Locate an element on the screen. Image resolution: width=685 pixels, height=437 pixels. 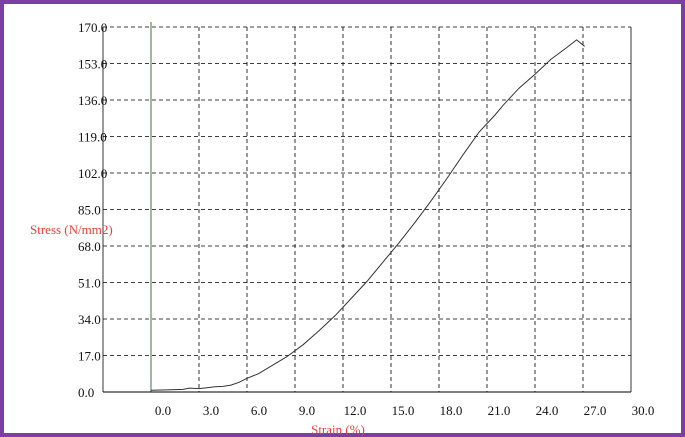
y-tick-label: 119.0 is located at coordinates (92, 137).